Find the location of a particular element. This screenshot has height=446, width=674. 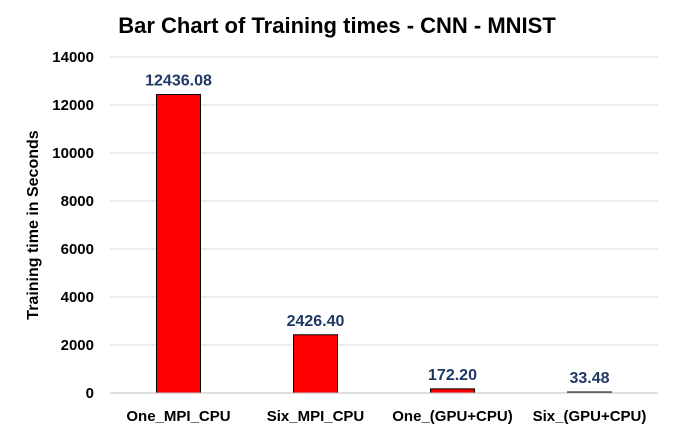

x-category-label: One_MPI_CPU is located at coordinates (178, 416).